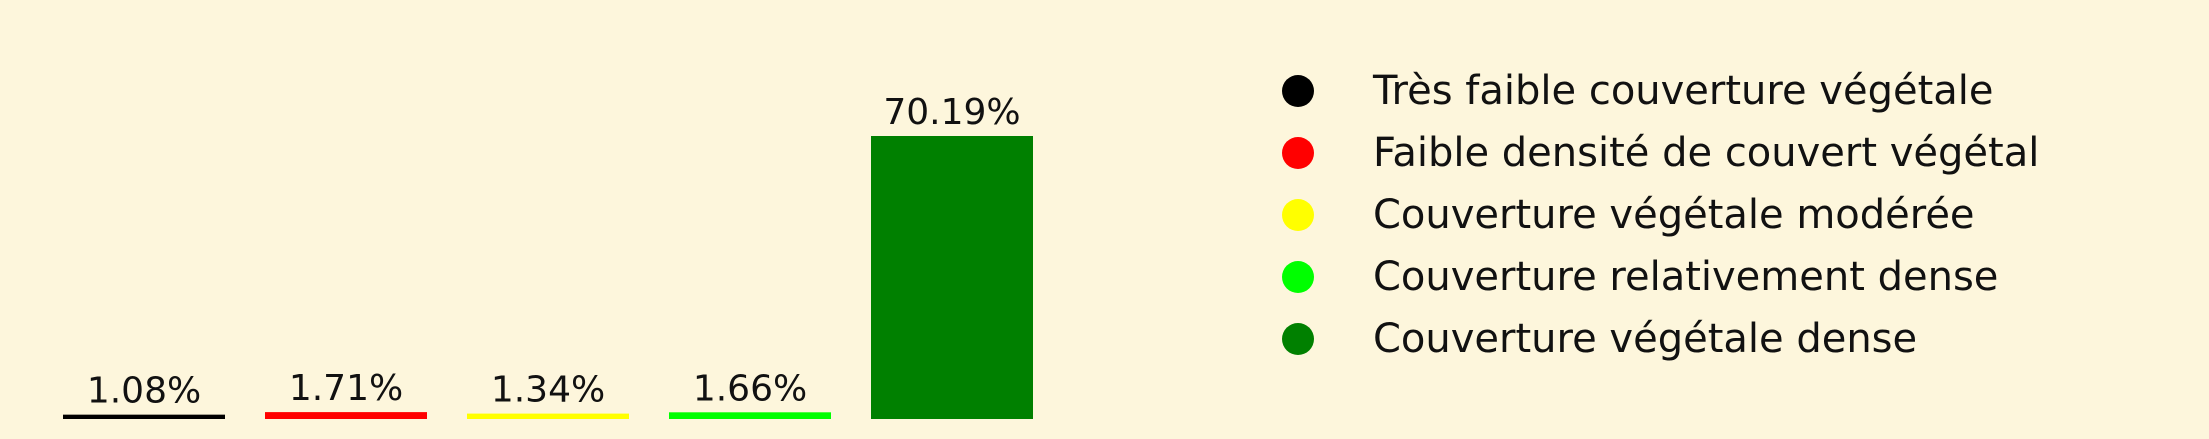 This screenshot has height=439, width=2209. What do you see at coordinates (144, 391) in the screenshot?
I see `data-label-1: 1.08%` at bounding box center [144, 391].